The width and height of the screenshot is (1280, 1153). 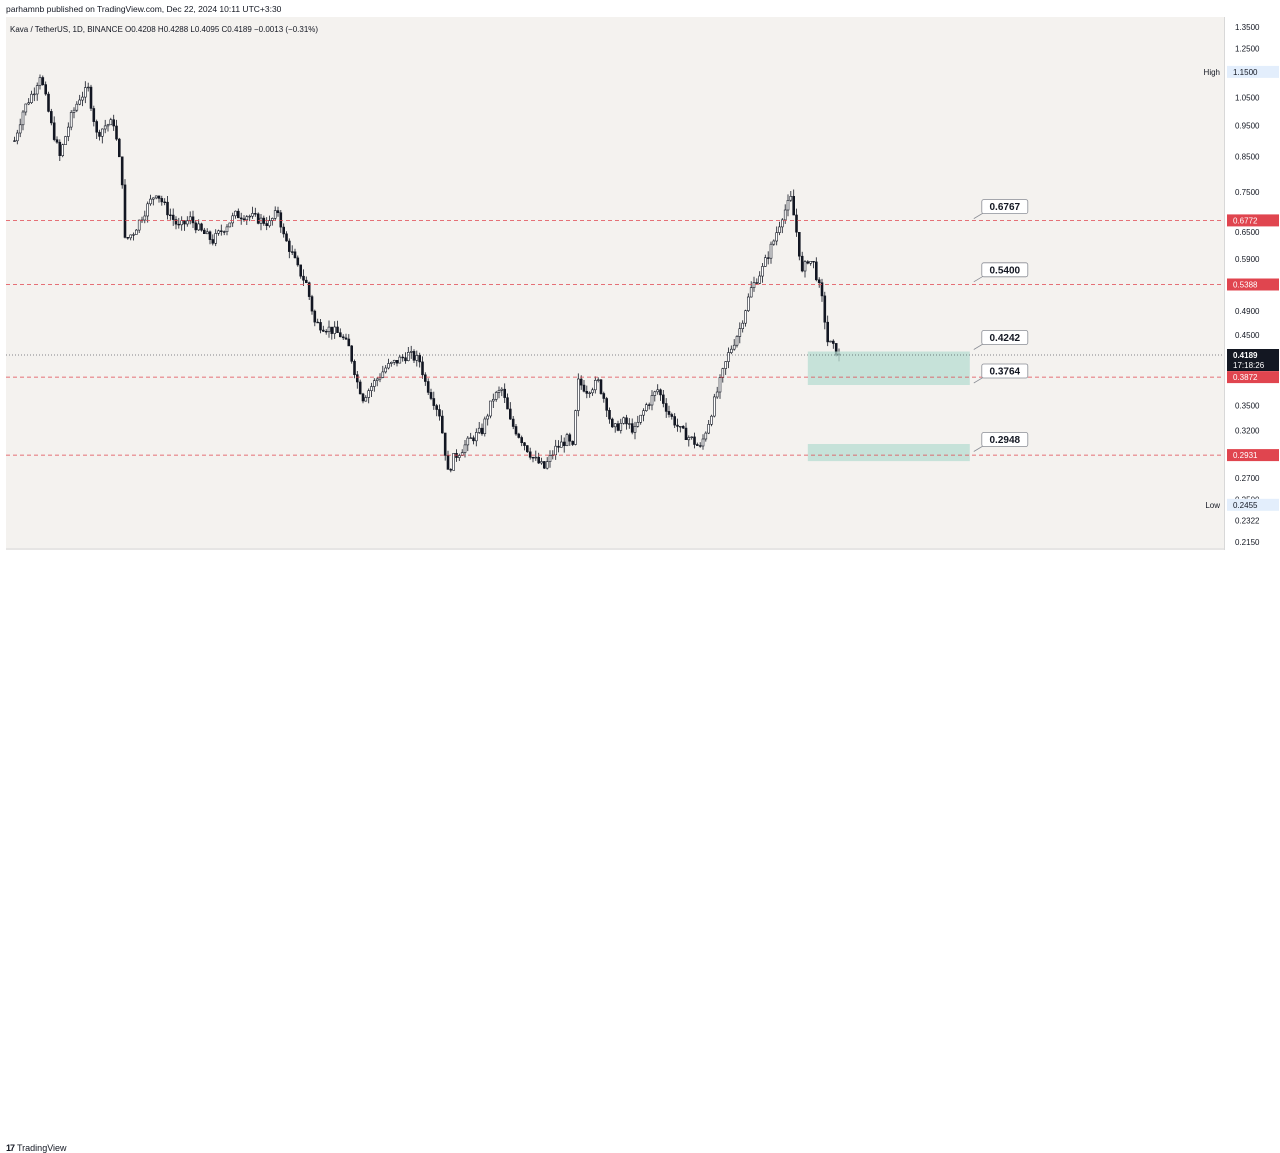 I want to click on last-price-badge-bg, so click(x=1253, y=360).